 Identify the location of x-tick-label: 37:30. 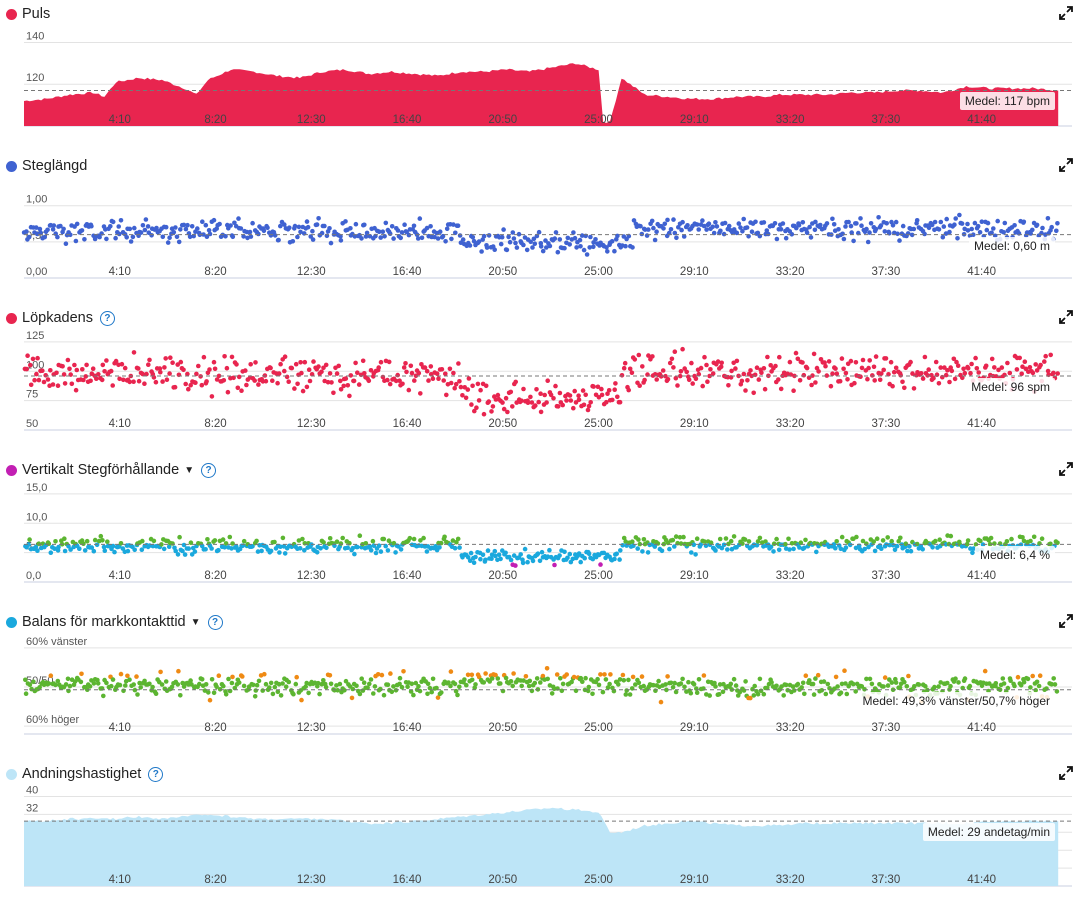
(885, 120).